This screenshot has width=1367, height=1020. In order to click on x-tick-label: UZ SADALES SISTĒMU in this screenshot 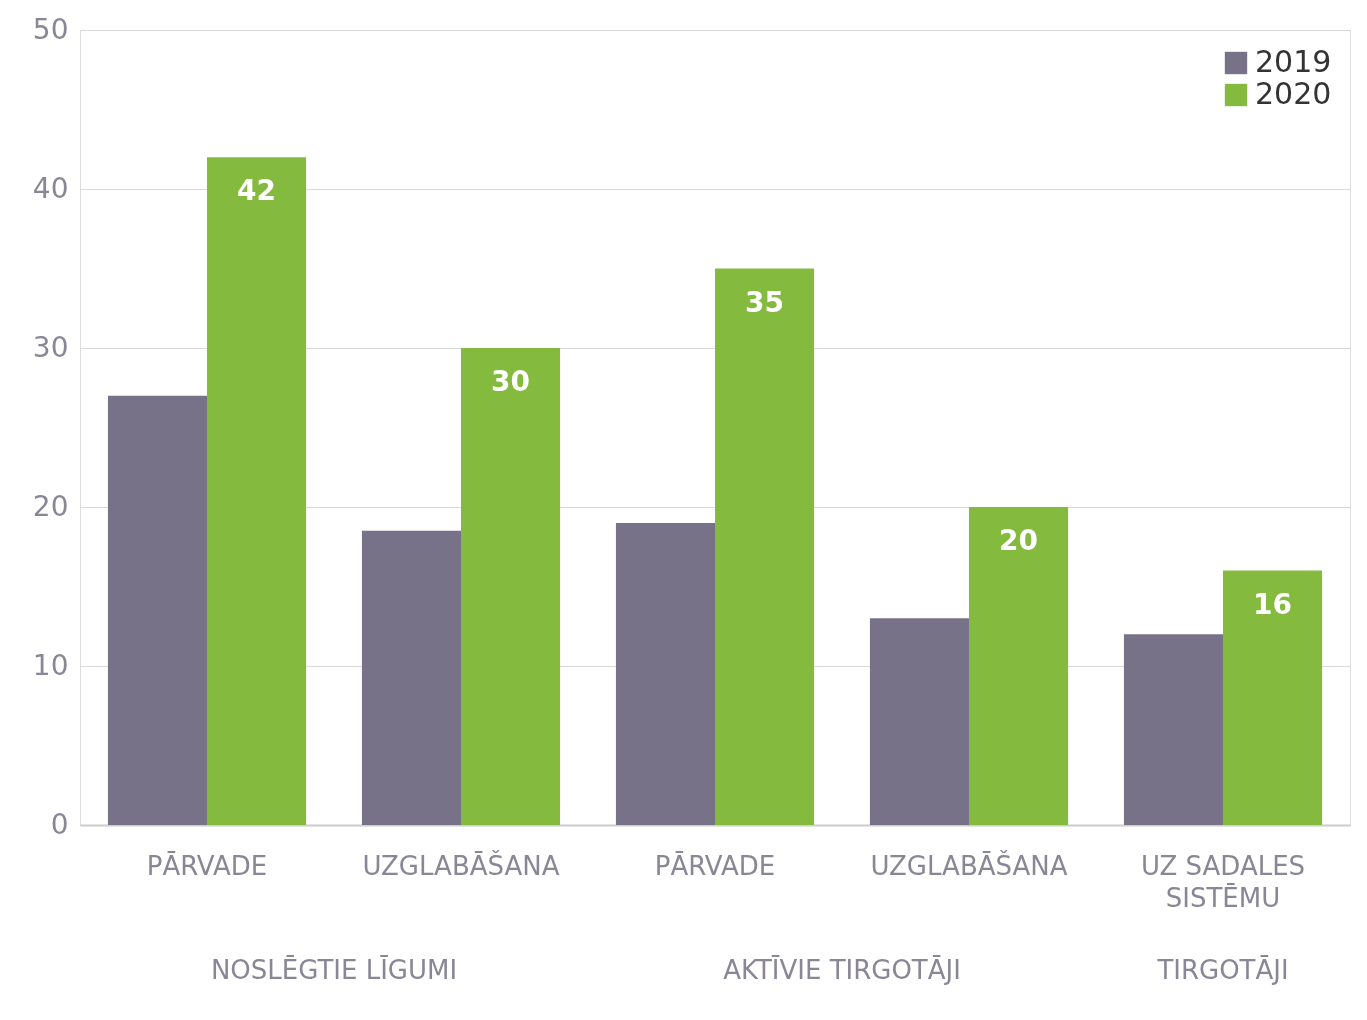, I will do `click(1223, 881)`.